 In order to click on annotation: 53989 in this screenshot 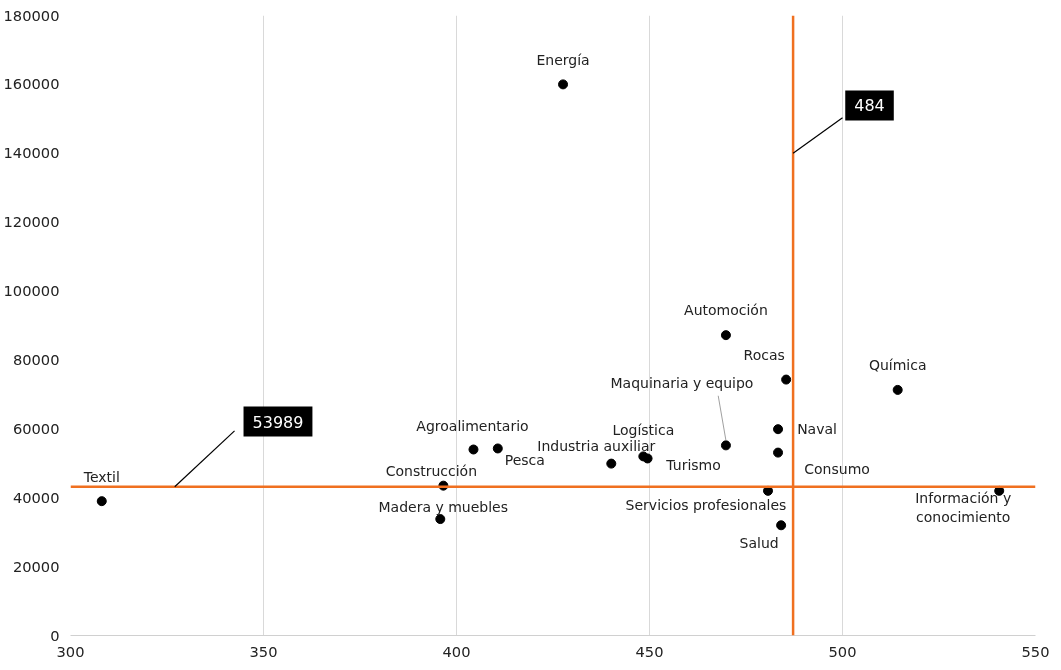, I will do `click(278, 422)`.